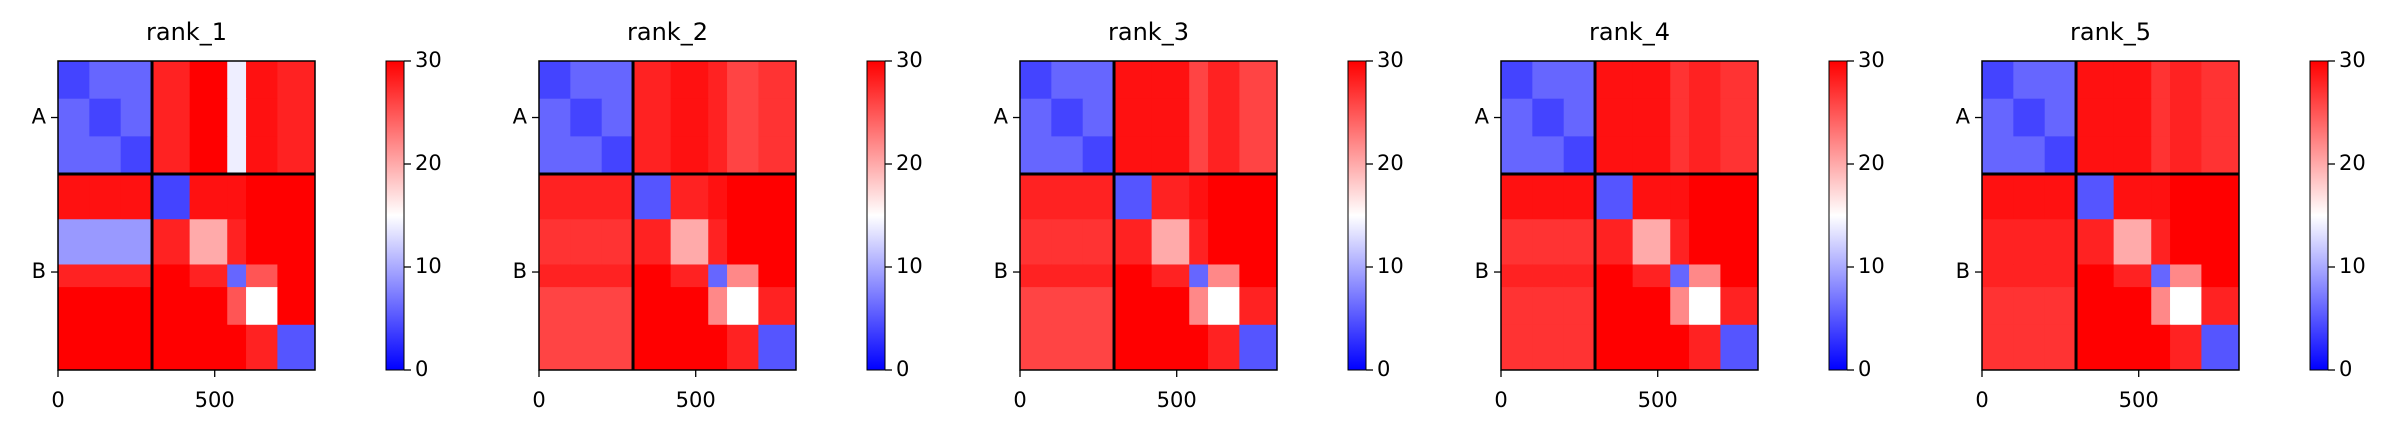 Image resolution: width=2401 pixels, height=438 pixels. I want to click on panel-title: rank_1, so click(186, 32).